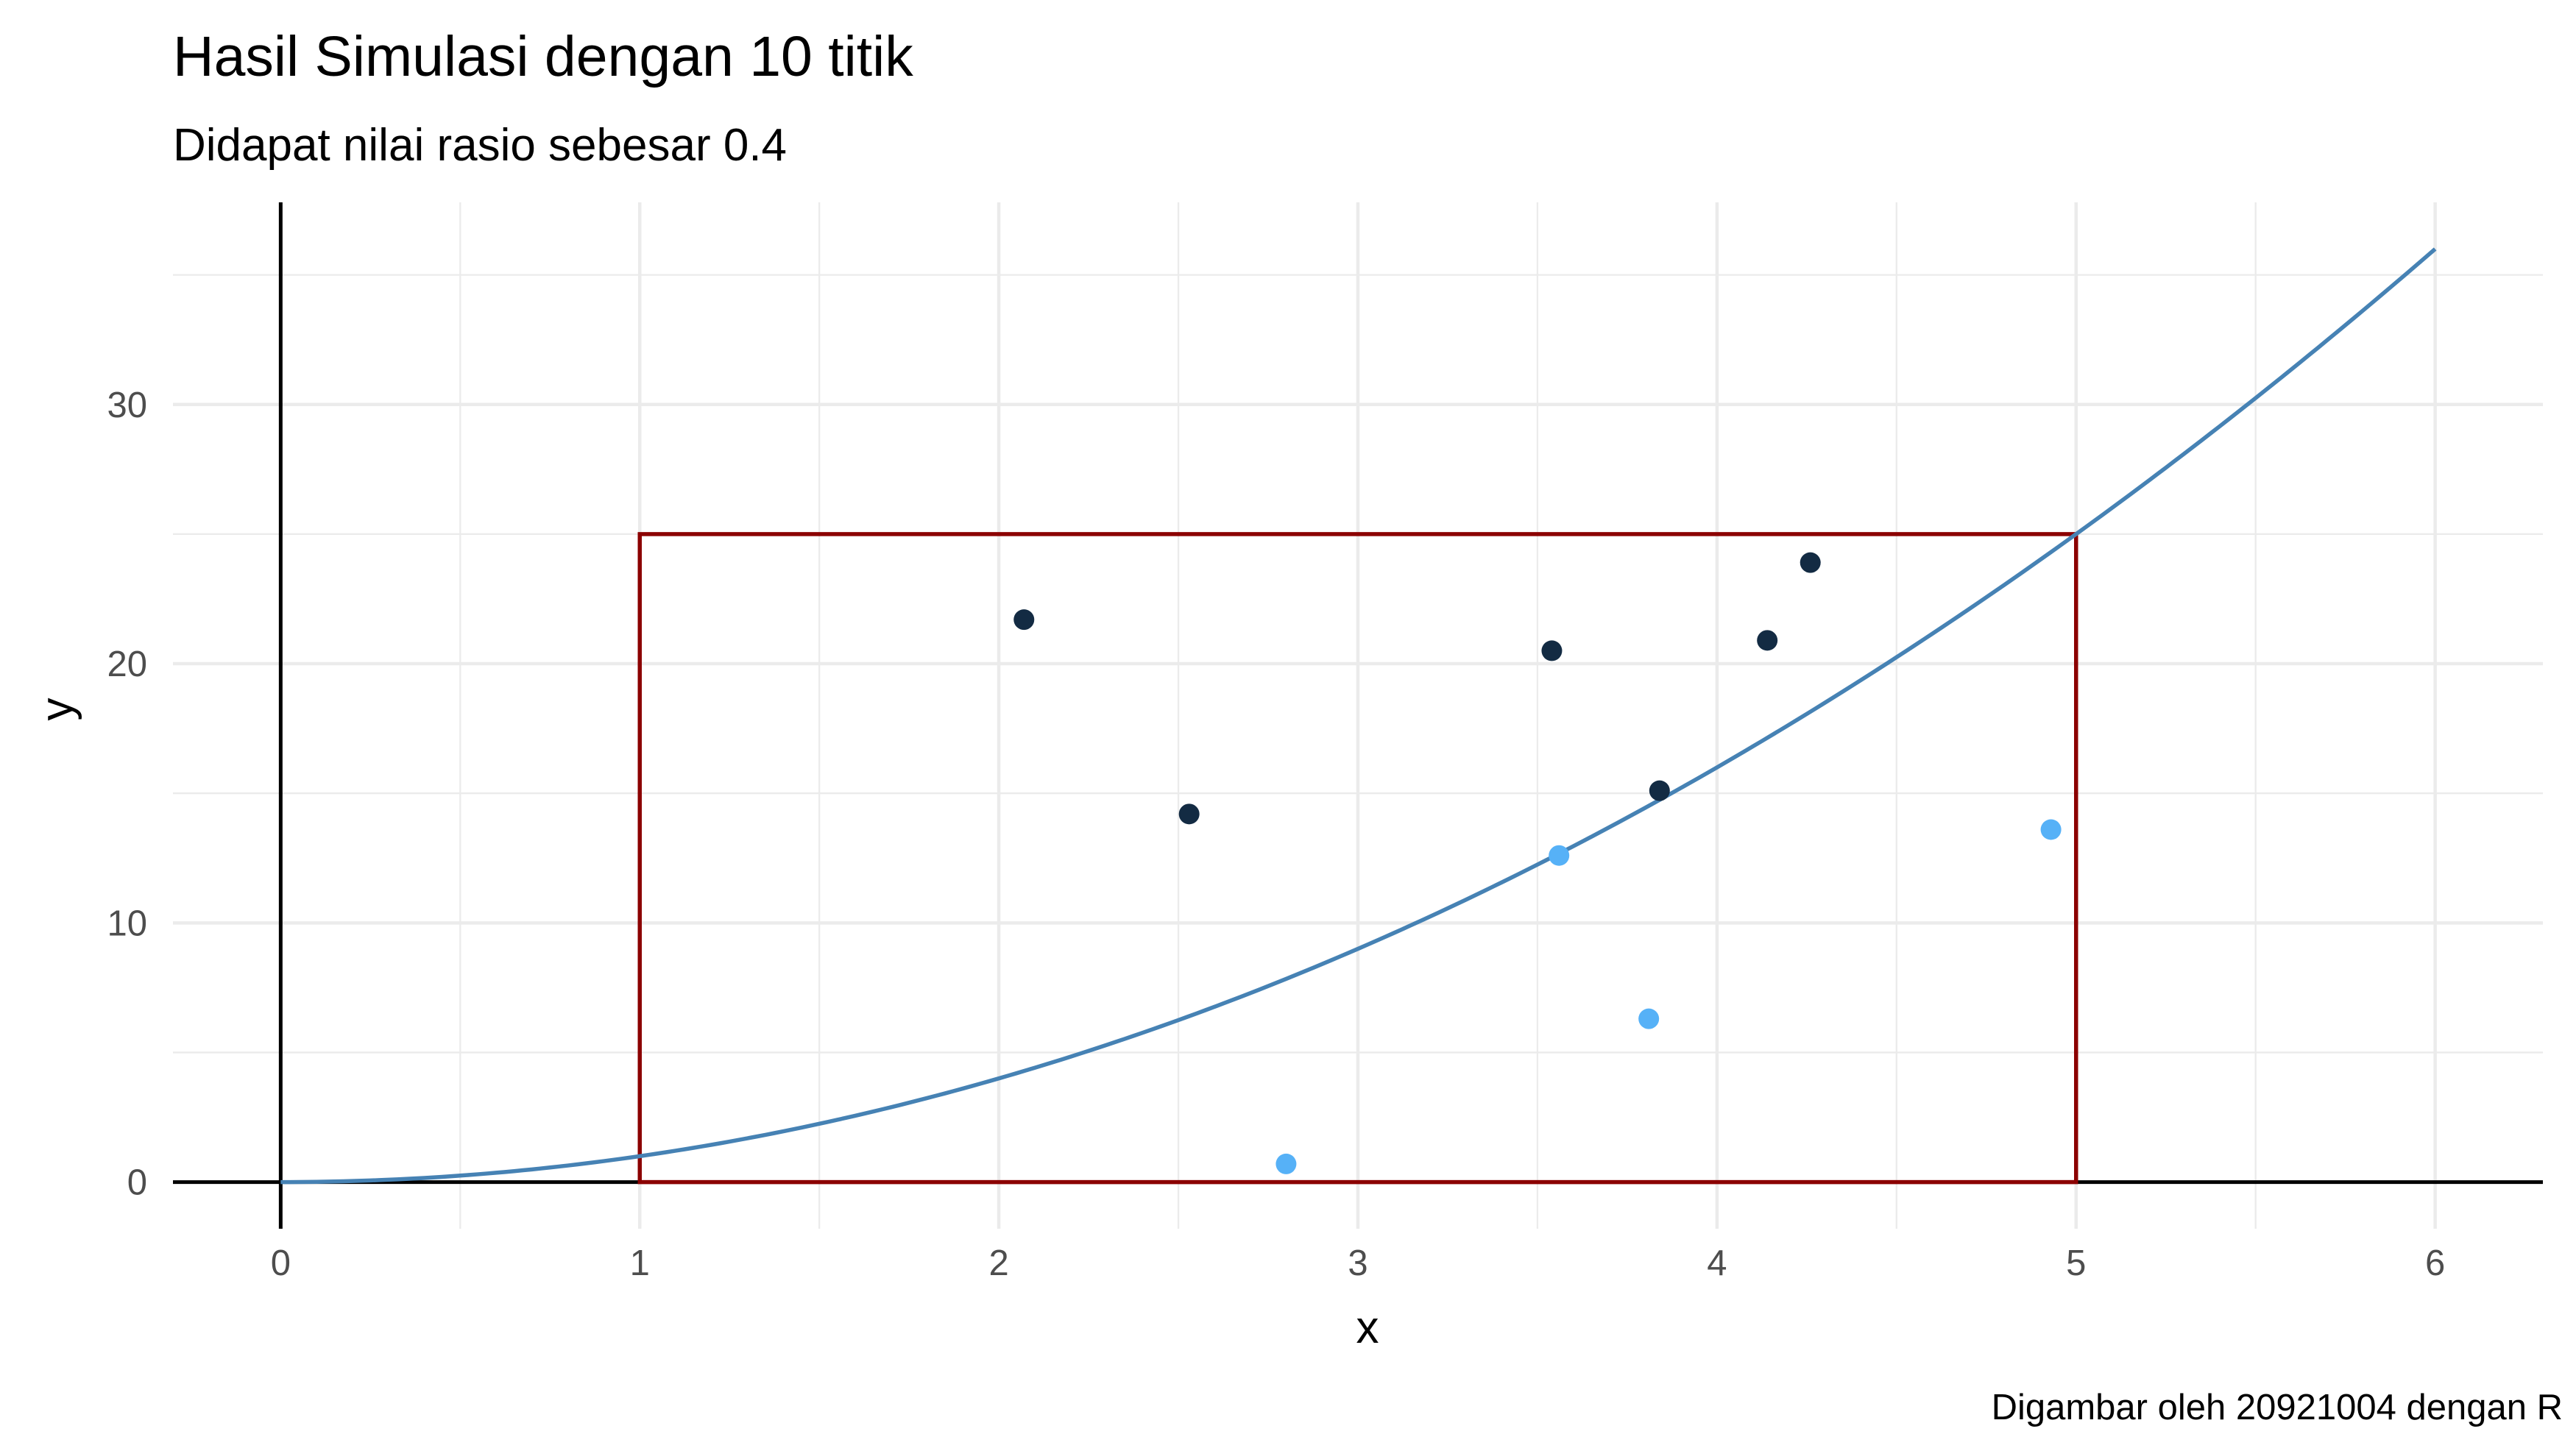 The height and width of the screenshot is (1448, 2576). Describe the element at coordinates (127, 664) in the screenshot. I see `y-tick-label: 20` at that location.